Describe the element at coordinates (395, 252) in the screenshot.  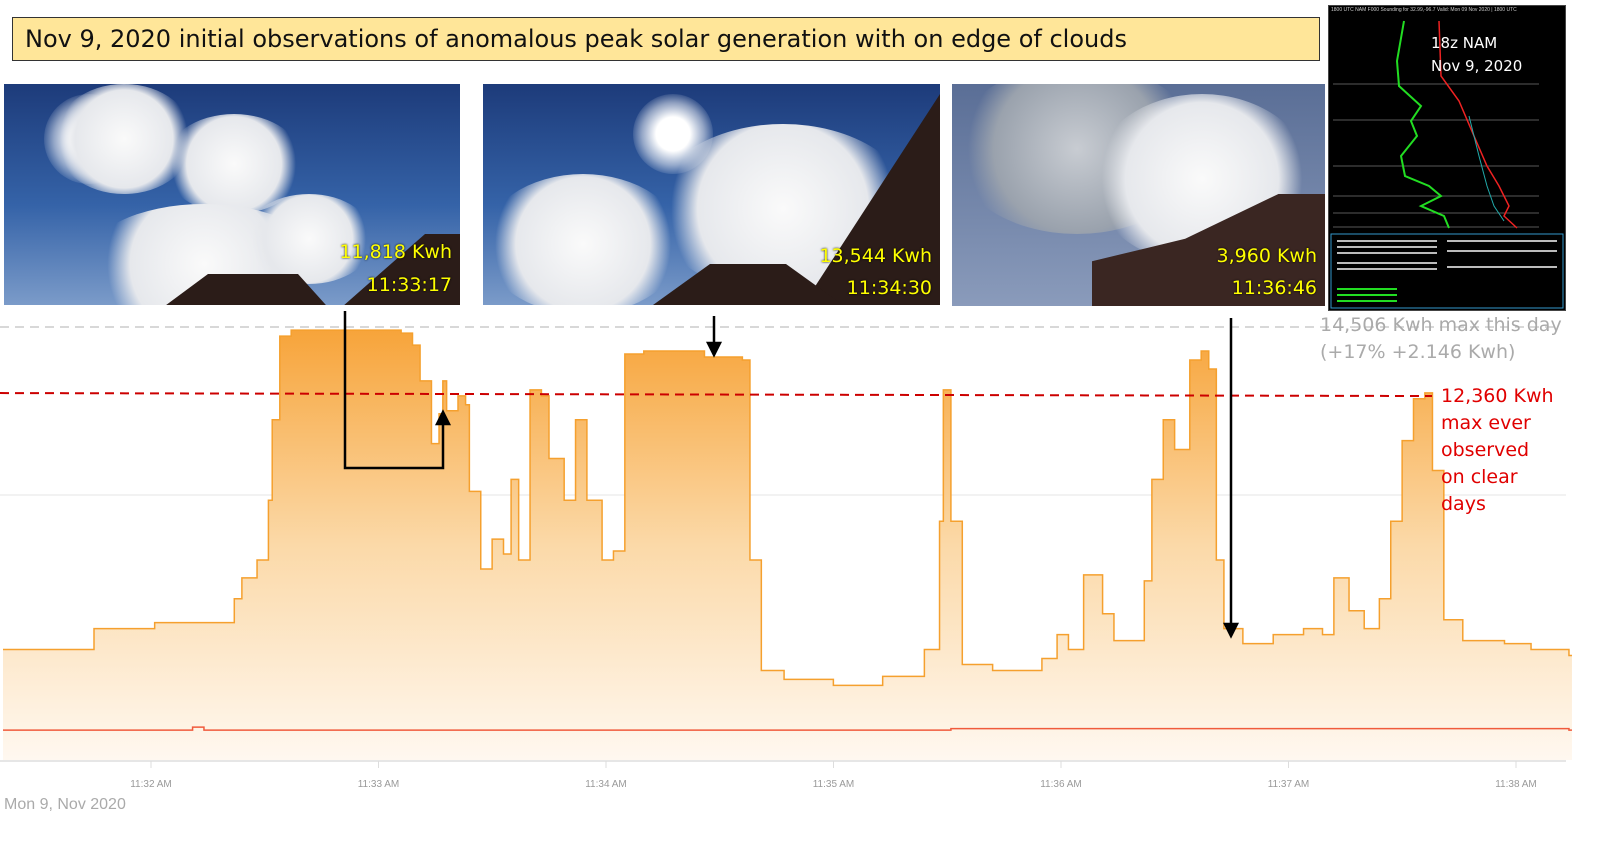
I see `photo-1-value: 11,818 Kwh` at that location.